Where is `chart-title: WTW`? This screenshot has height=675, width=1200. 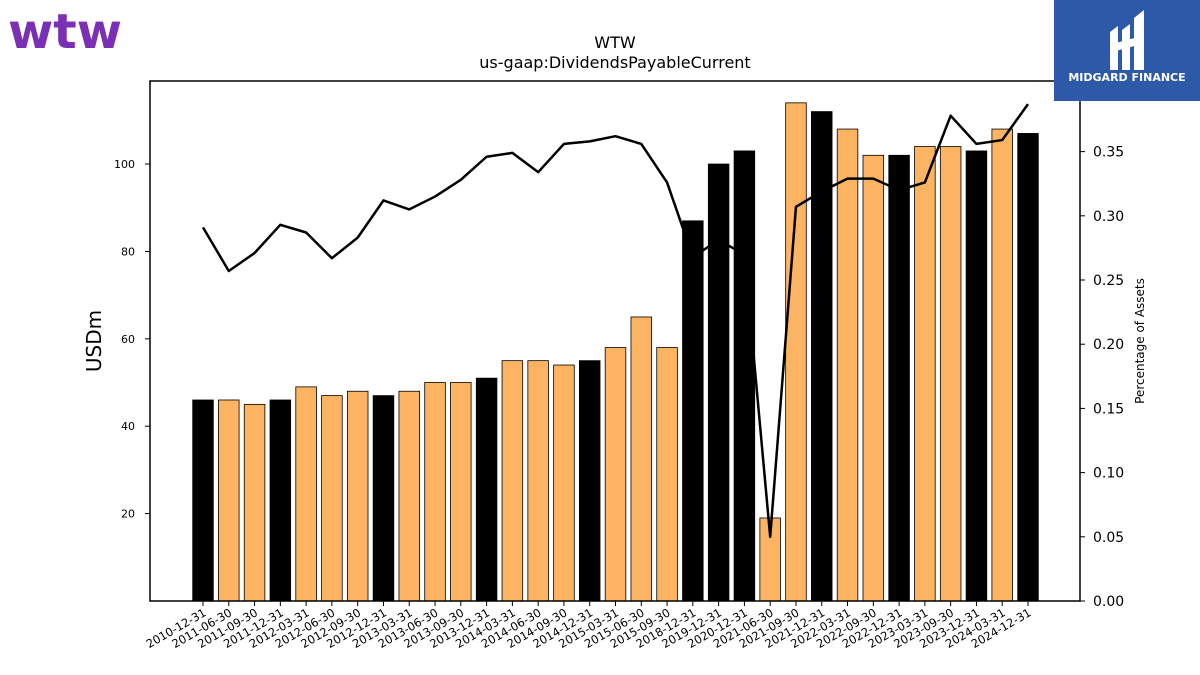 chart-title: WTW is located at coordinates (615, 42).